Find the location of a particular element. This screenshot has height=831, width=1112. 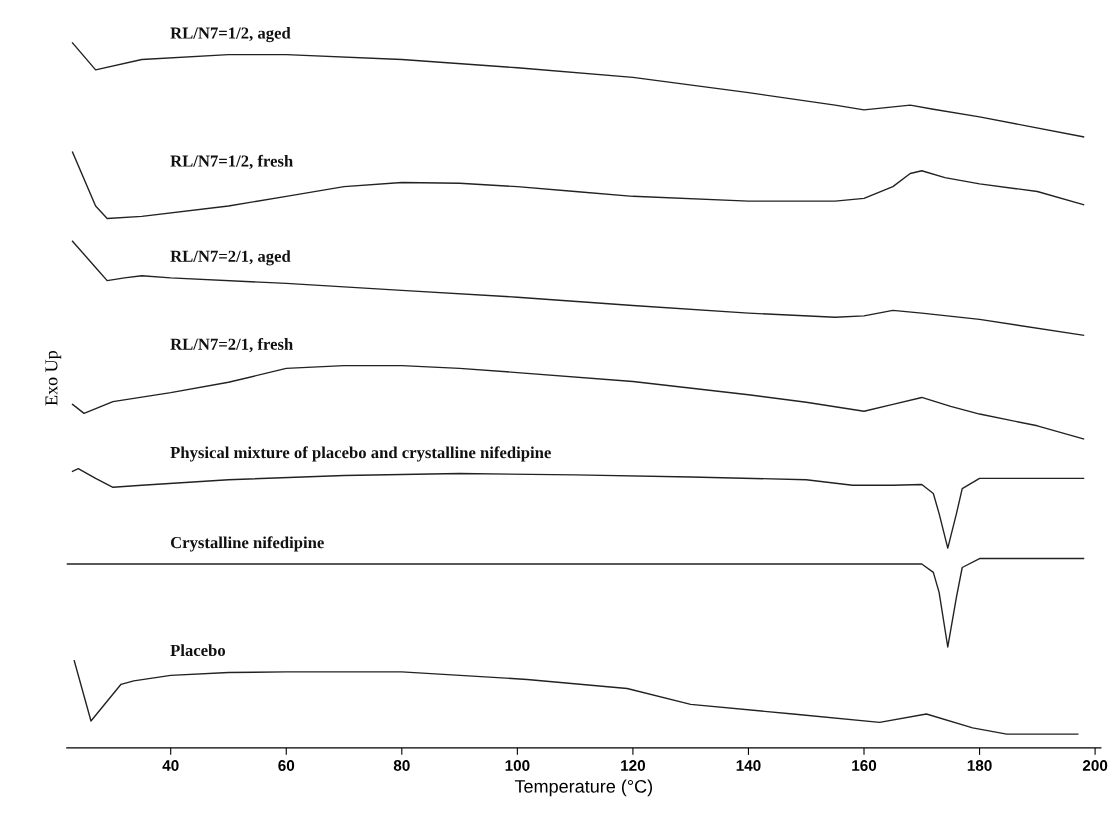

series-label: Placebo is located at coordinates (198, 650).